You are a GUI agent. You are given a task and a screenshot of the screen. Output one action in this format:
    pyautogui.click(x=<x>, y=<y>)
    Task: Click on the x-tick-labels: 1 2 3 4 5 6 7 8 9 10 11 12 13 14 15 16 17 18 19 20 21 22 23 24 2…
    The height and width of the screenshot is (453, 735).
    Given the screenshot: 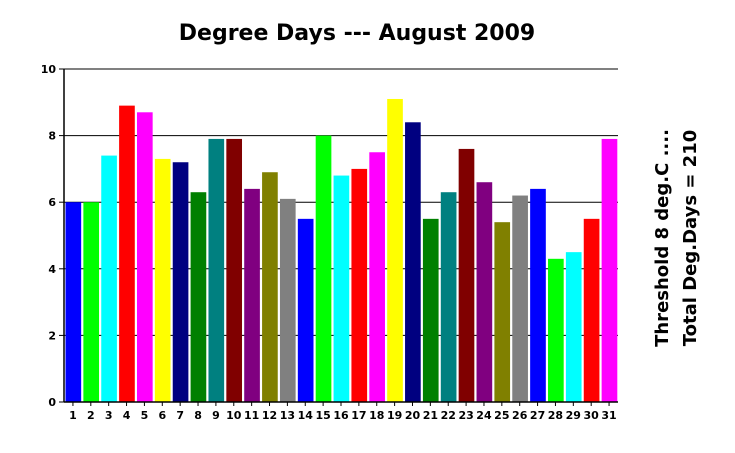 What is the action you would take?
    pyautogui.click(x=343, y=412)
    